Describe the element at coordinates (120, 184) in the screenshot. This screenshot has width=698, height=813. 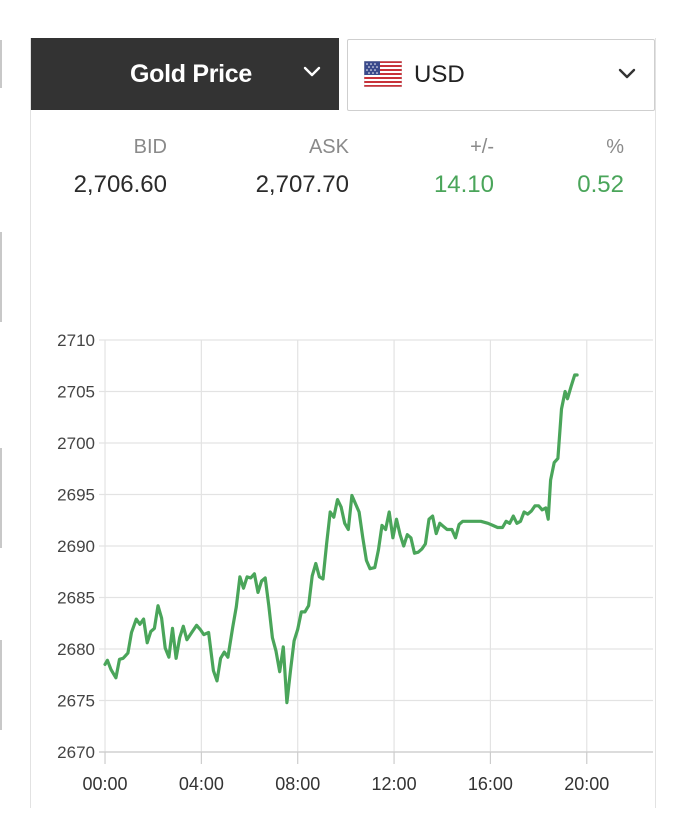
I see `bid-value: 2,706.60` at that location.